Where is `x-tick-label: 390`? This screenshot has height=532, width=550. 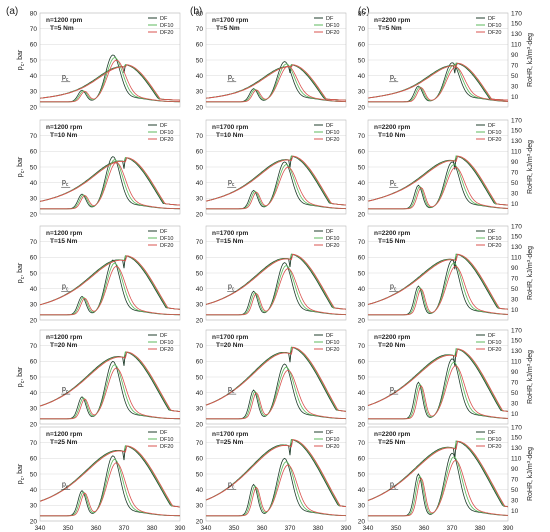 x-tick-label: 390 is located at coordinates (346, 528).